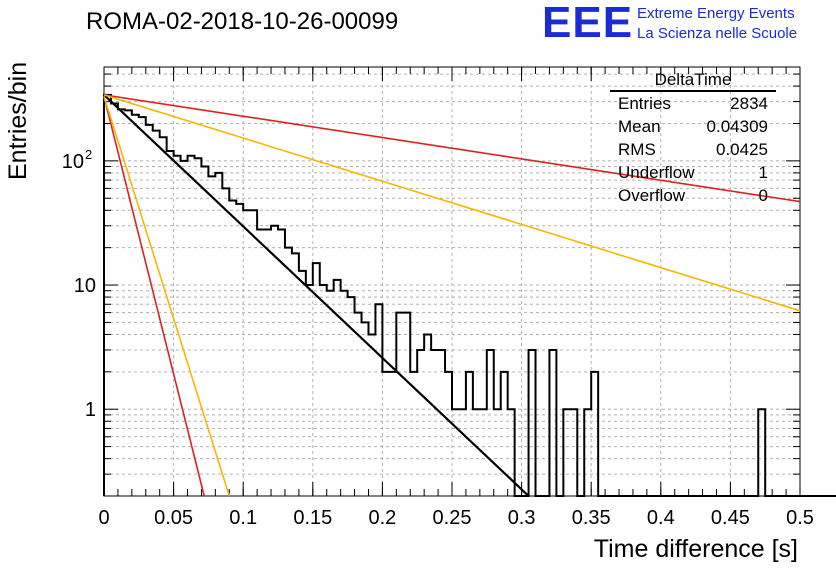 This screenshot has width=836, height=572. What do you see at coordinates (693, 195) in the screenshot?
I see `stats-row-overflow: Overflow 0` at bounding box center [693, 195].